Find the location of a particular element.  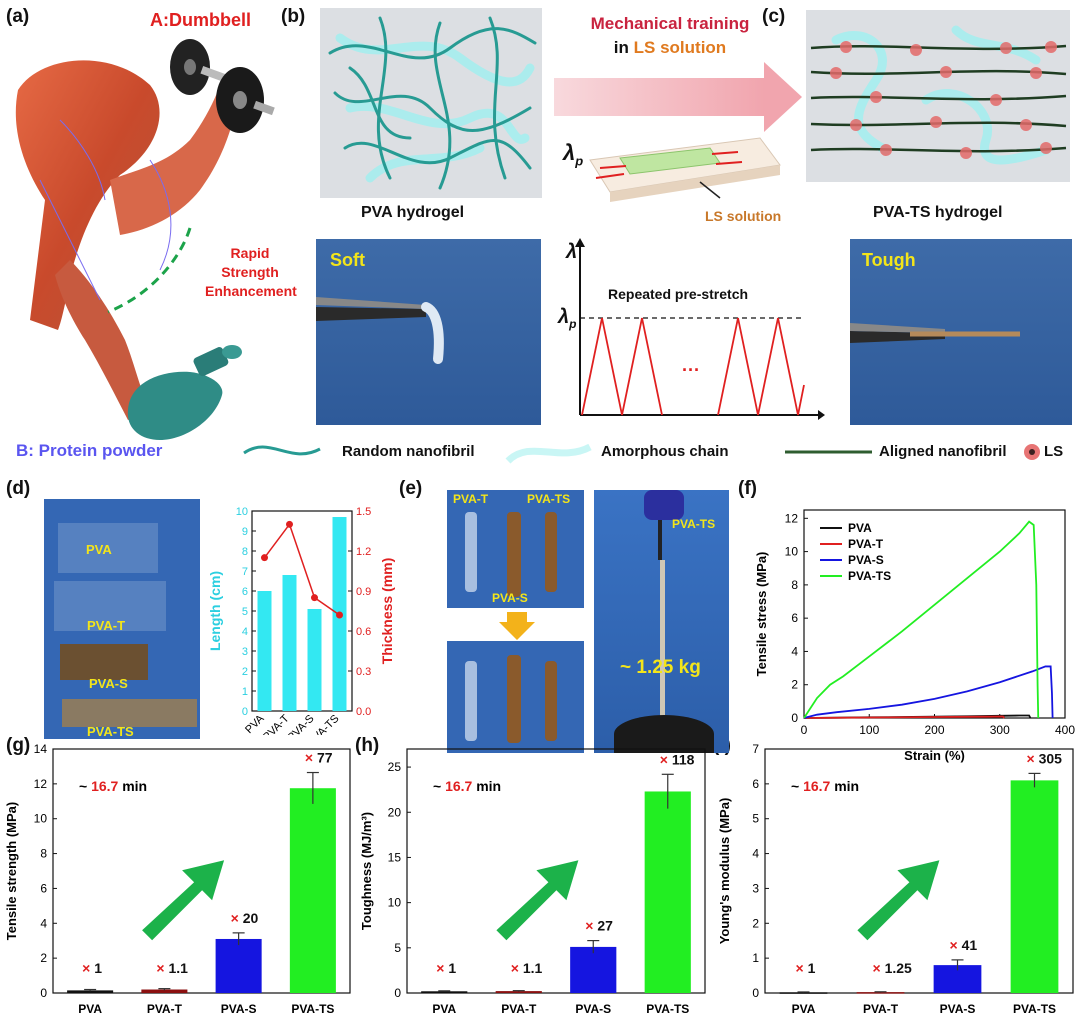

protein-powder-label: B: Protein powder is located at coordinates (89, 450).